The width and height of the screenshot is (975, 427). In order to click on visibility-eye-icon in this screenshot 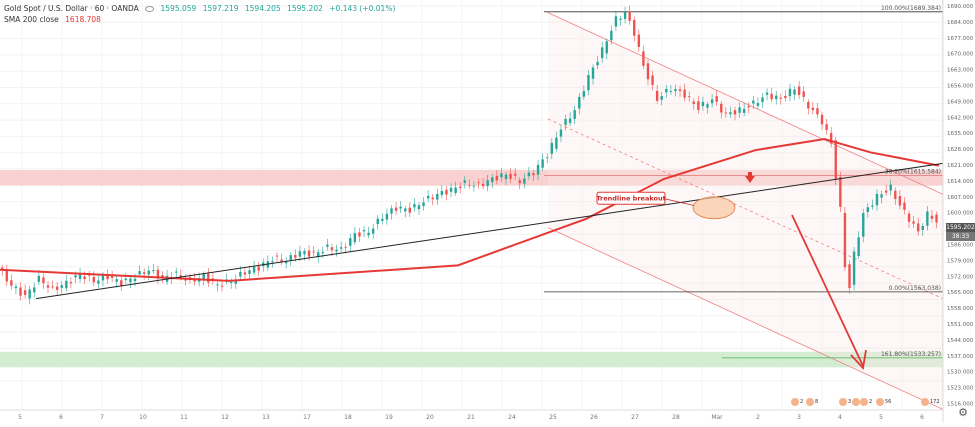, I will do `click(150, 9)`.